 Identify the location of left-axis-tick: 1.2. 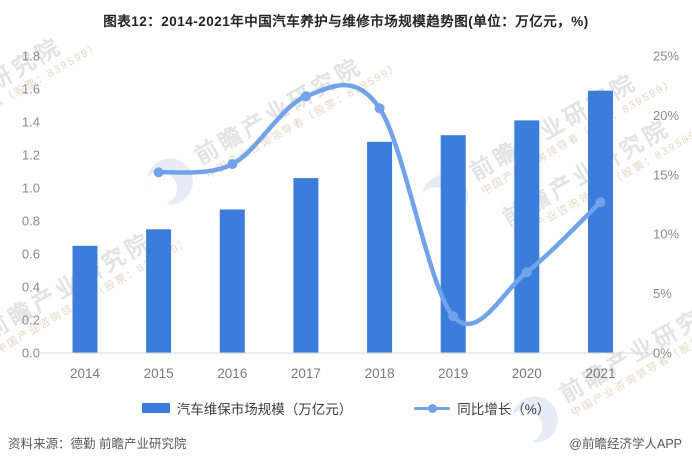
(31, 155).